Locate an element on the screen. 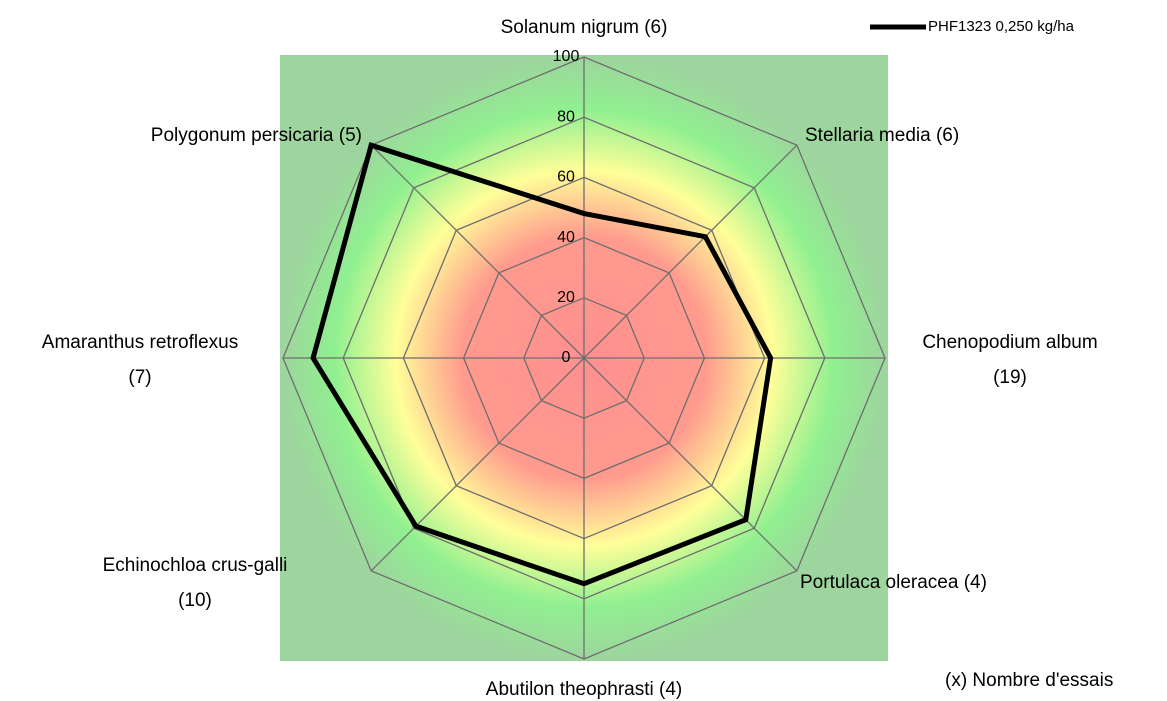 This screenshot has width=1167, height=701. category-label: Polygonum persicaria (5) is located at coordinates (256, 135).